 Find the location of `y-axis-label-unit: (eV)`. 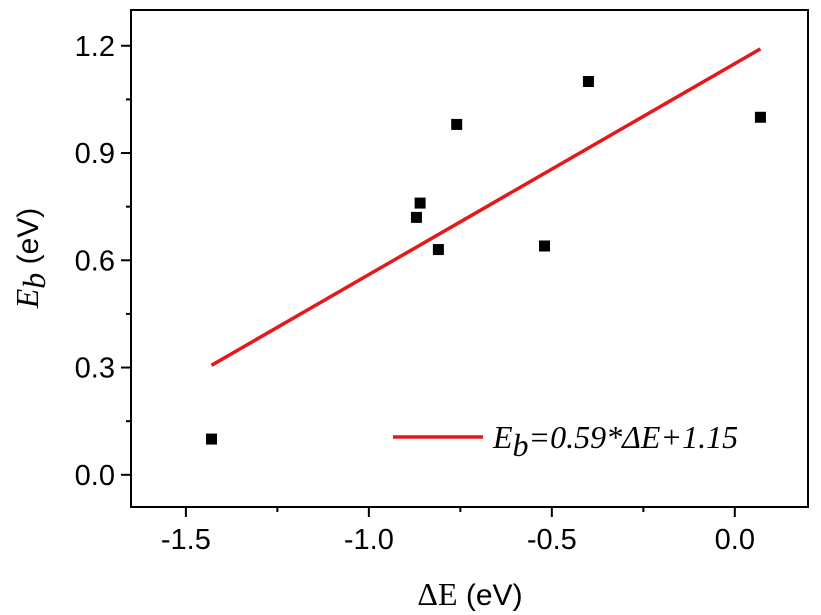

y-axis-label-unit: (eV) is located at coordinates (28, 240).